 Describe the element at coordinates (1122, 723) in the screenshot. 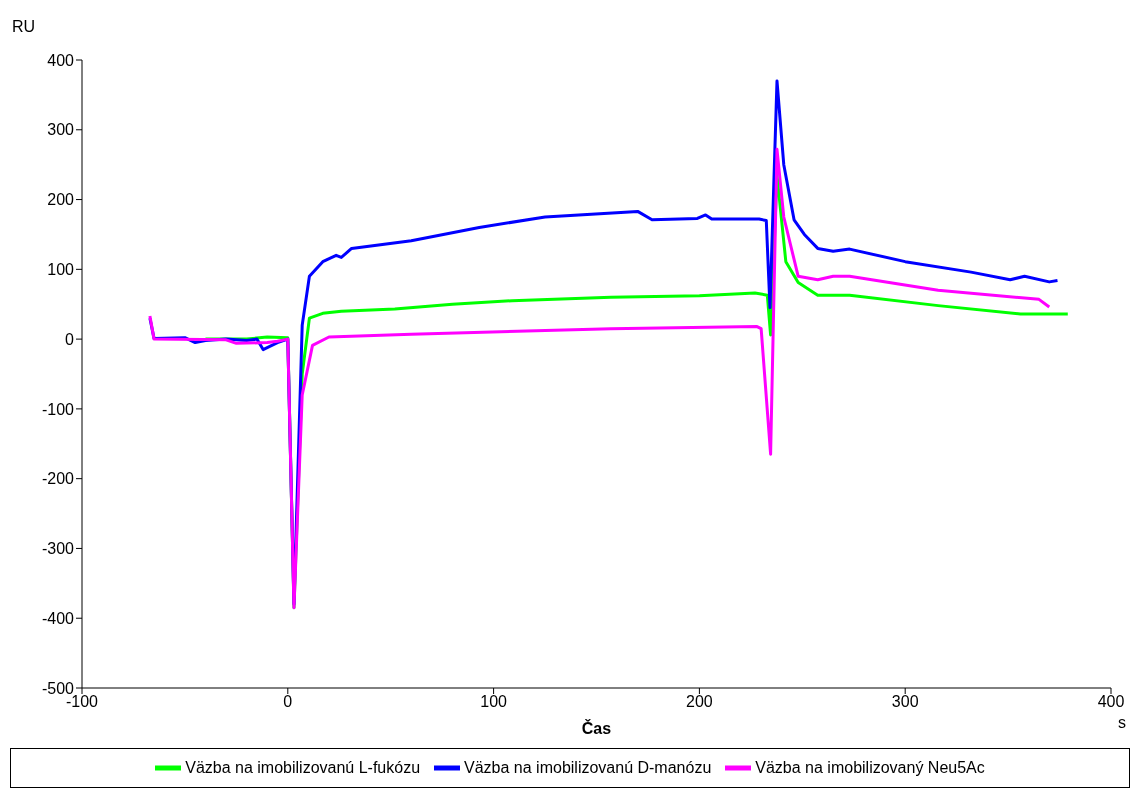

I see `text: s` at that location.